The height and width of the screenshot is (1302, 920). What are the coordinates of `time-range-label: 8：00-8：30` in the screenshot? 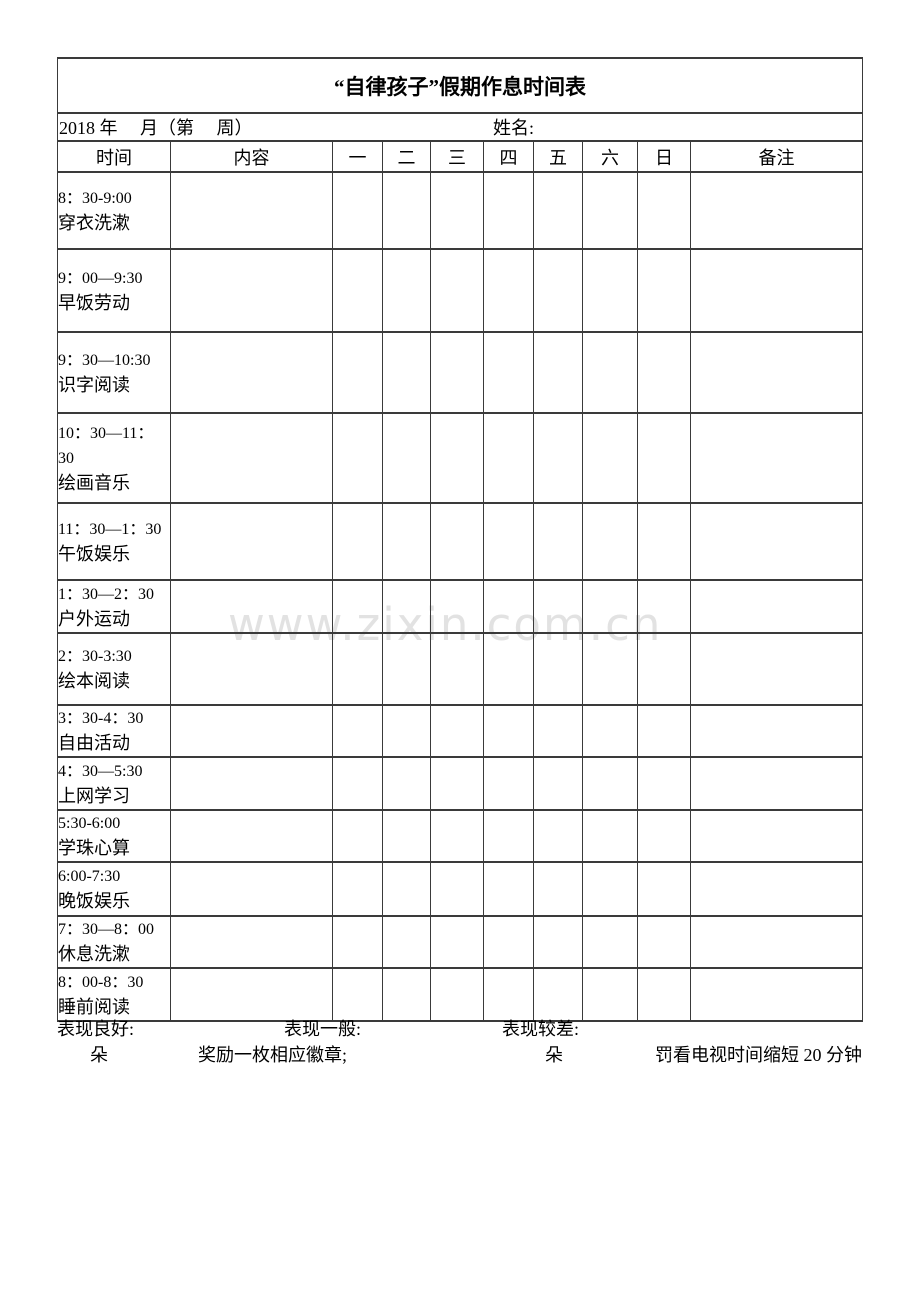 It's located at (101, 982).